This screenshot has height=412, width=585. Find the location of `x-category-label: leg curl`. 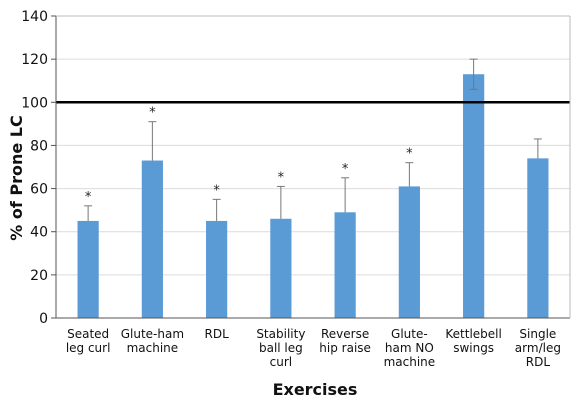

x-category-label: leg curl is located at coordinates (88, 348).